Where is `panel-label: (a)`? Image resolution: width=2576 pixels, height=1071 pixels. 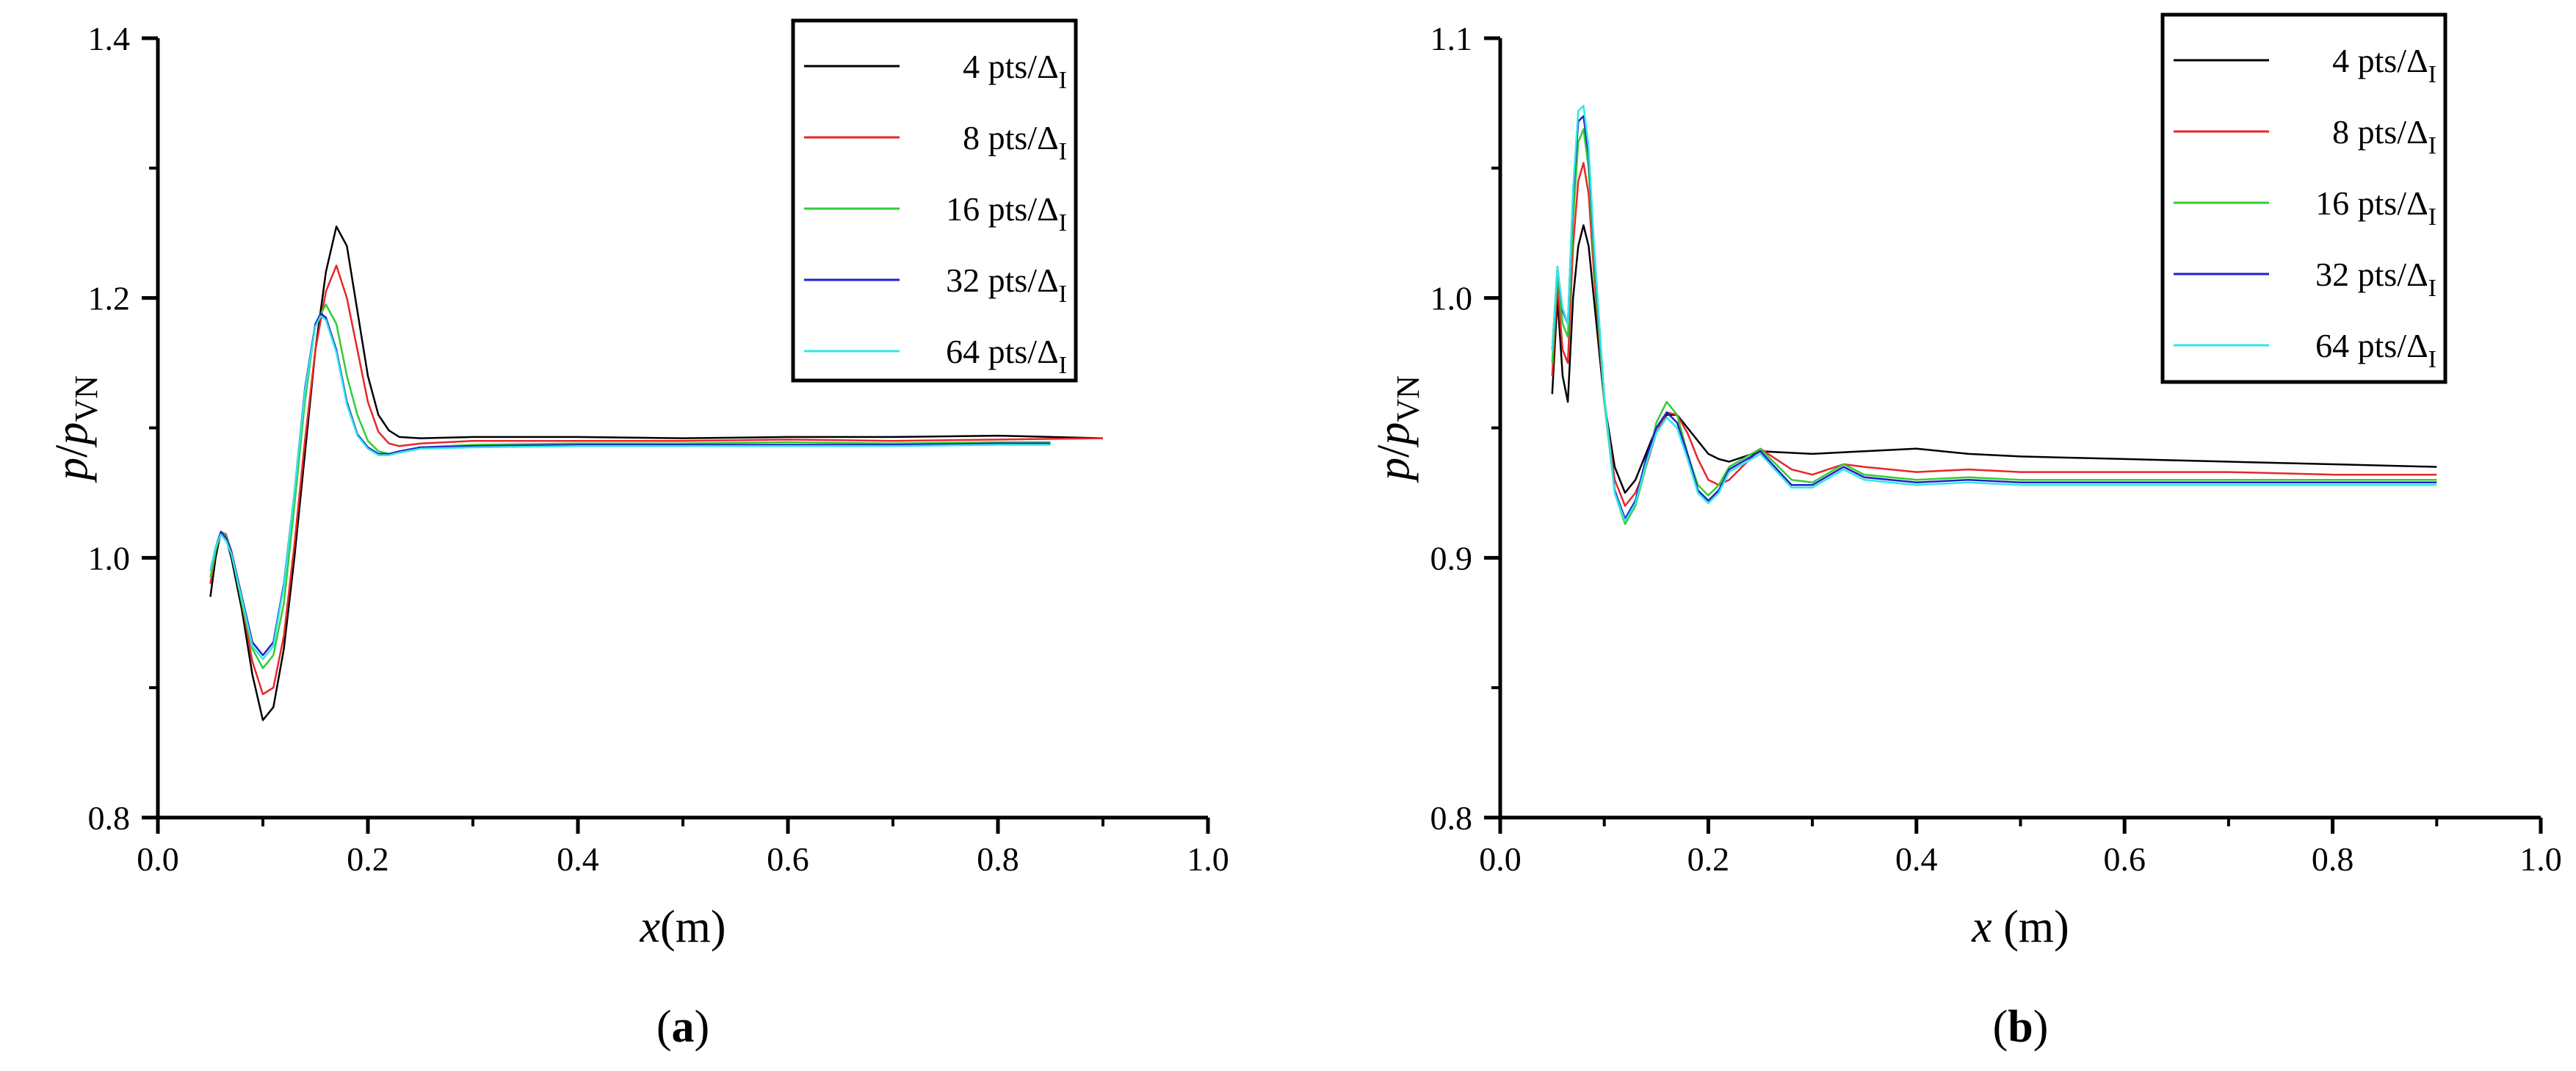 panel-label: (a) is located at coordinates (682, 1027).